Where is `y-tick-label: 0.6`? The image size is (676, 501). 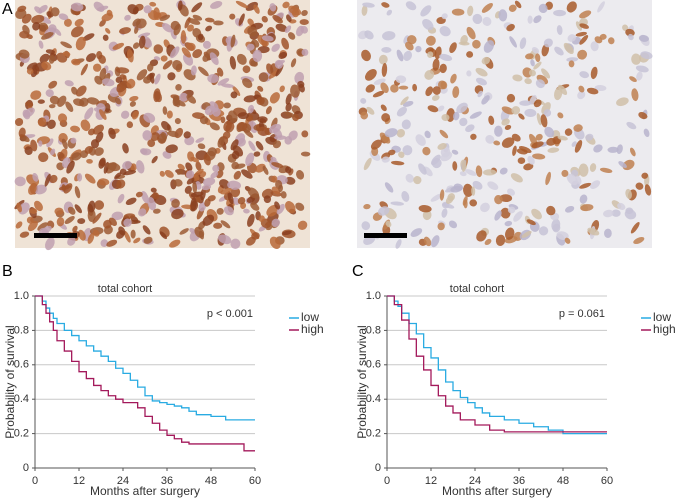
y-tick-label: 0.6 is located at coordinates (373, 365).